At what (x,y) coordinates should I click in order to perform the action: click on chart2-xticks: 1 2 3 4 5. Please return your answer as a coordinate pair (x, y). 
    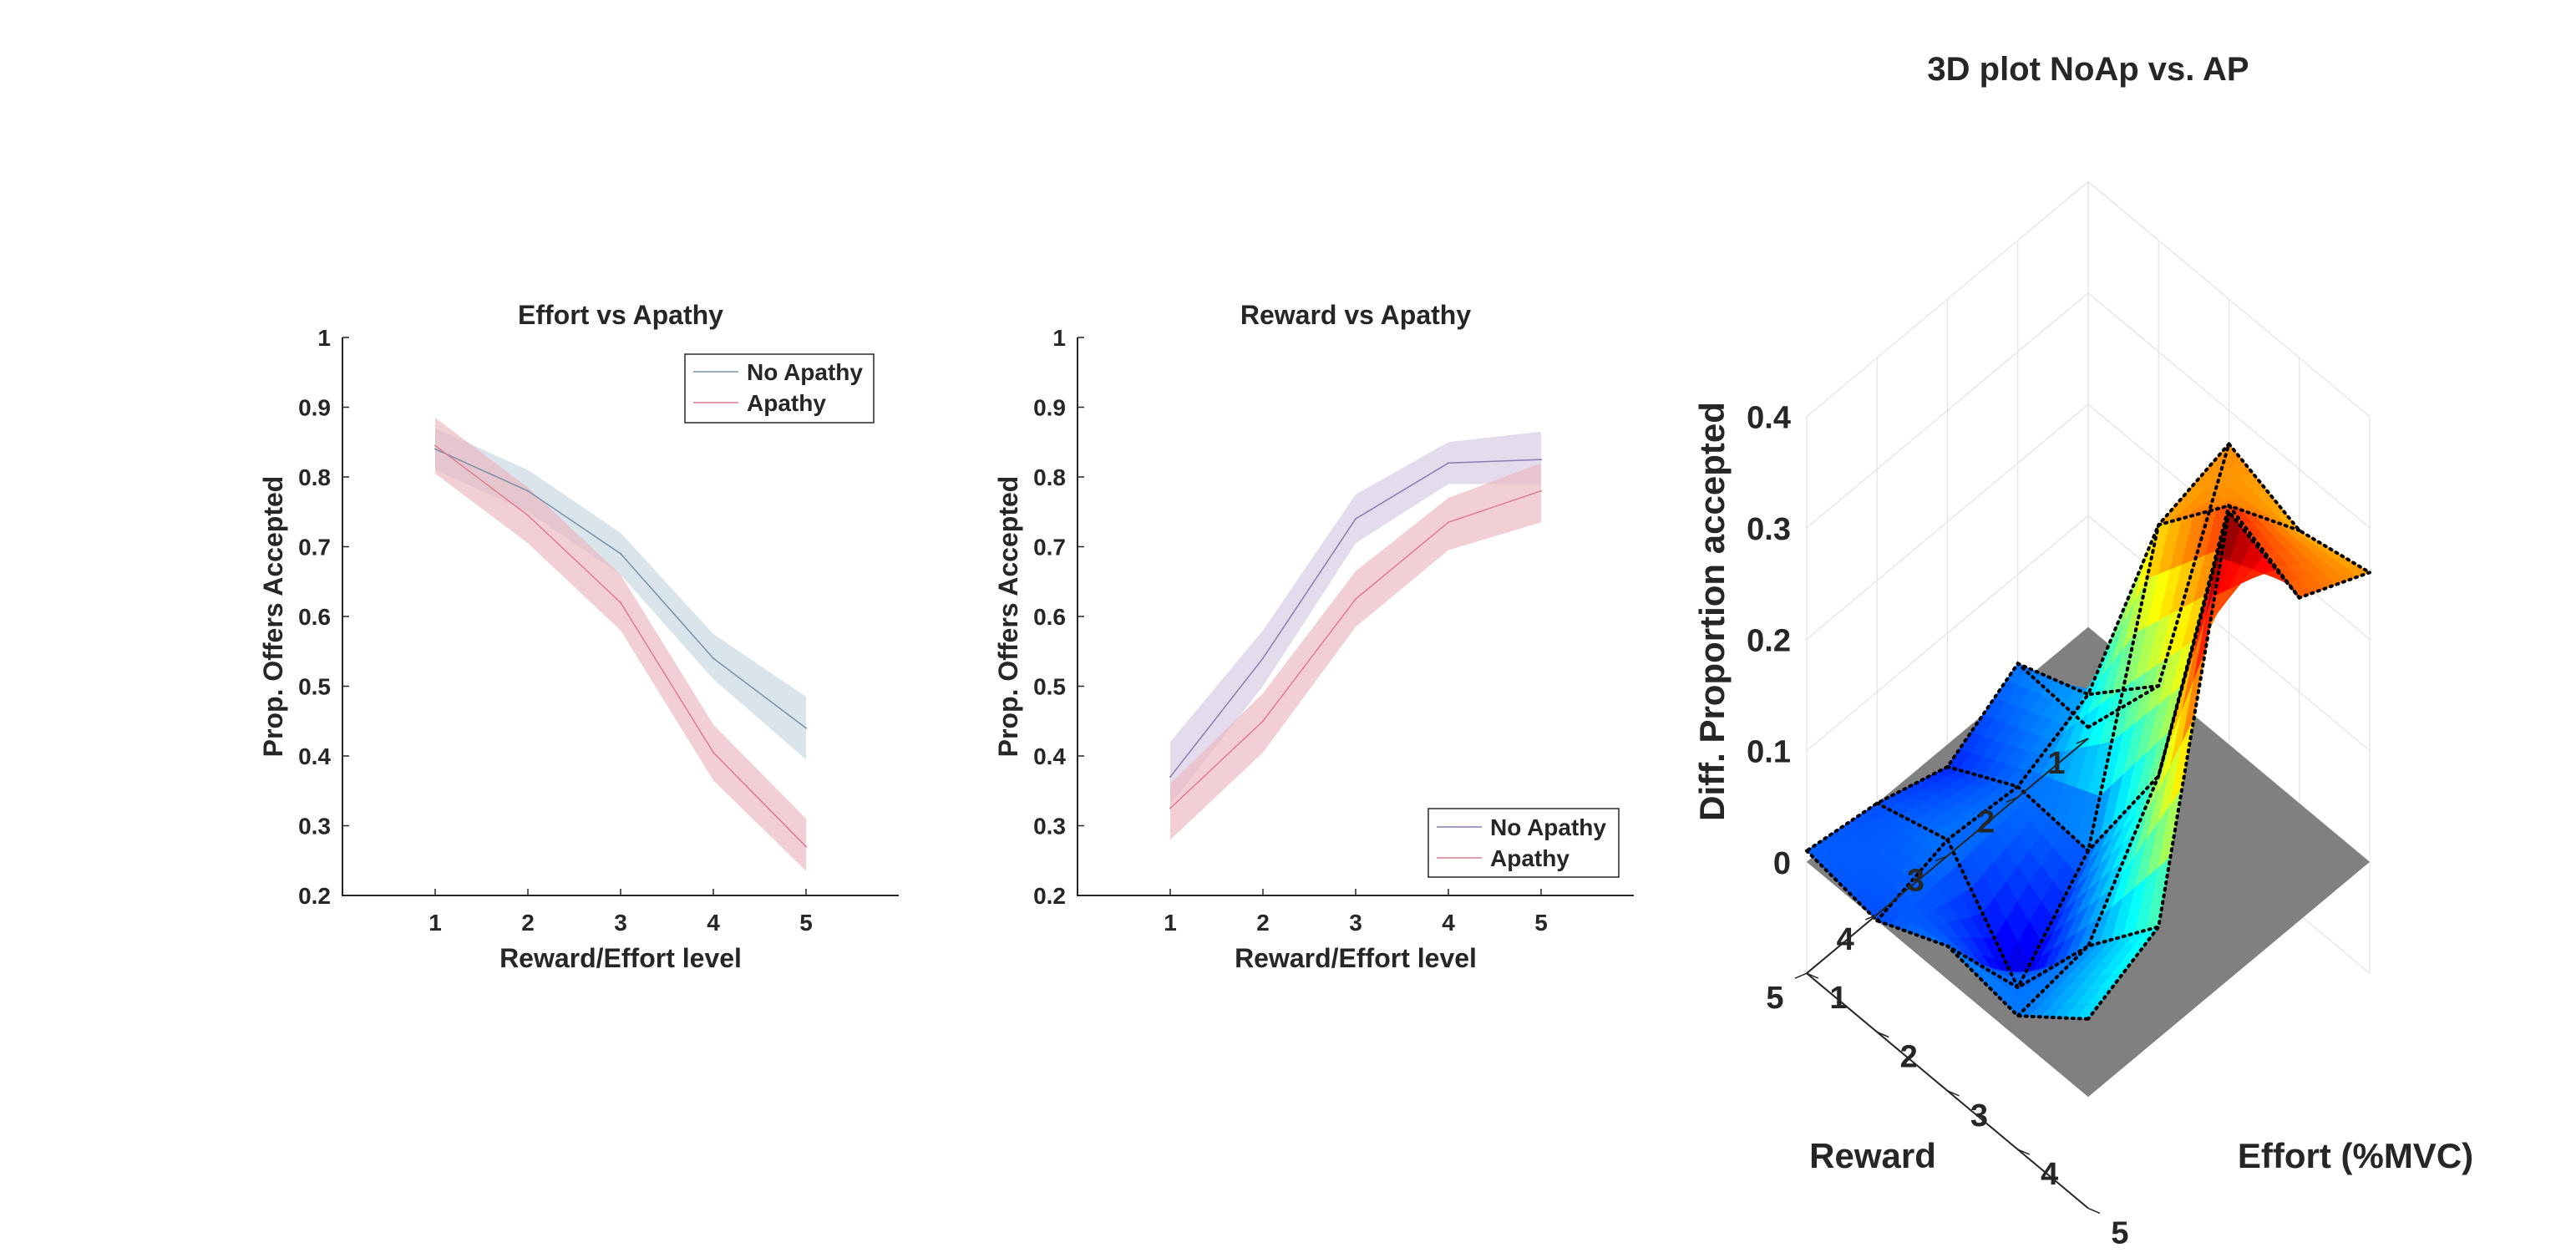
    Looking at the image, I should click on (1356, 912).